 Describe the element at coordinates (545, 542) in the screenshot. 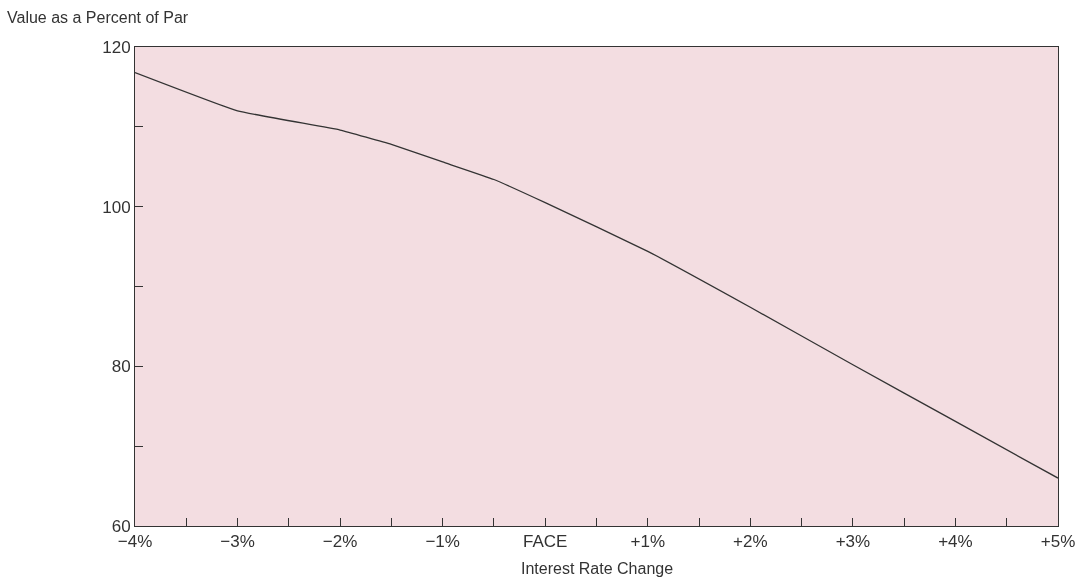

I see `x-tick-label: FACE` at that location.